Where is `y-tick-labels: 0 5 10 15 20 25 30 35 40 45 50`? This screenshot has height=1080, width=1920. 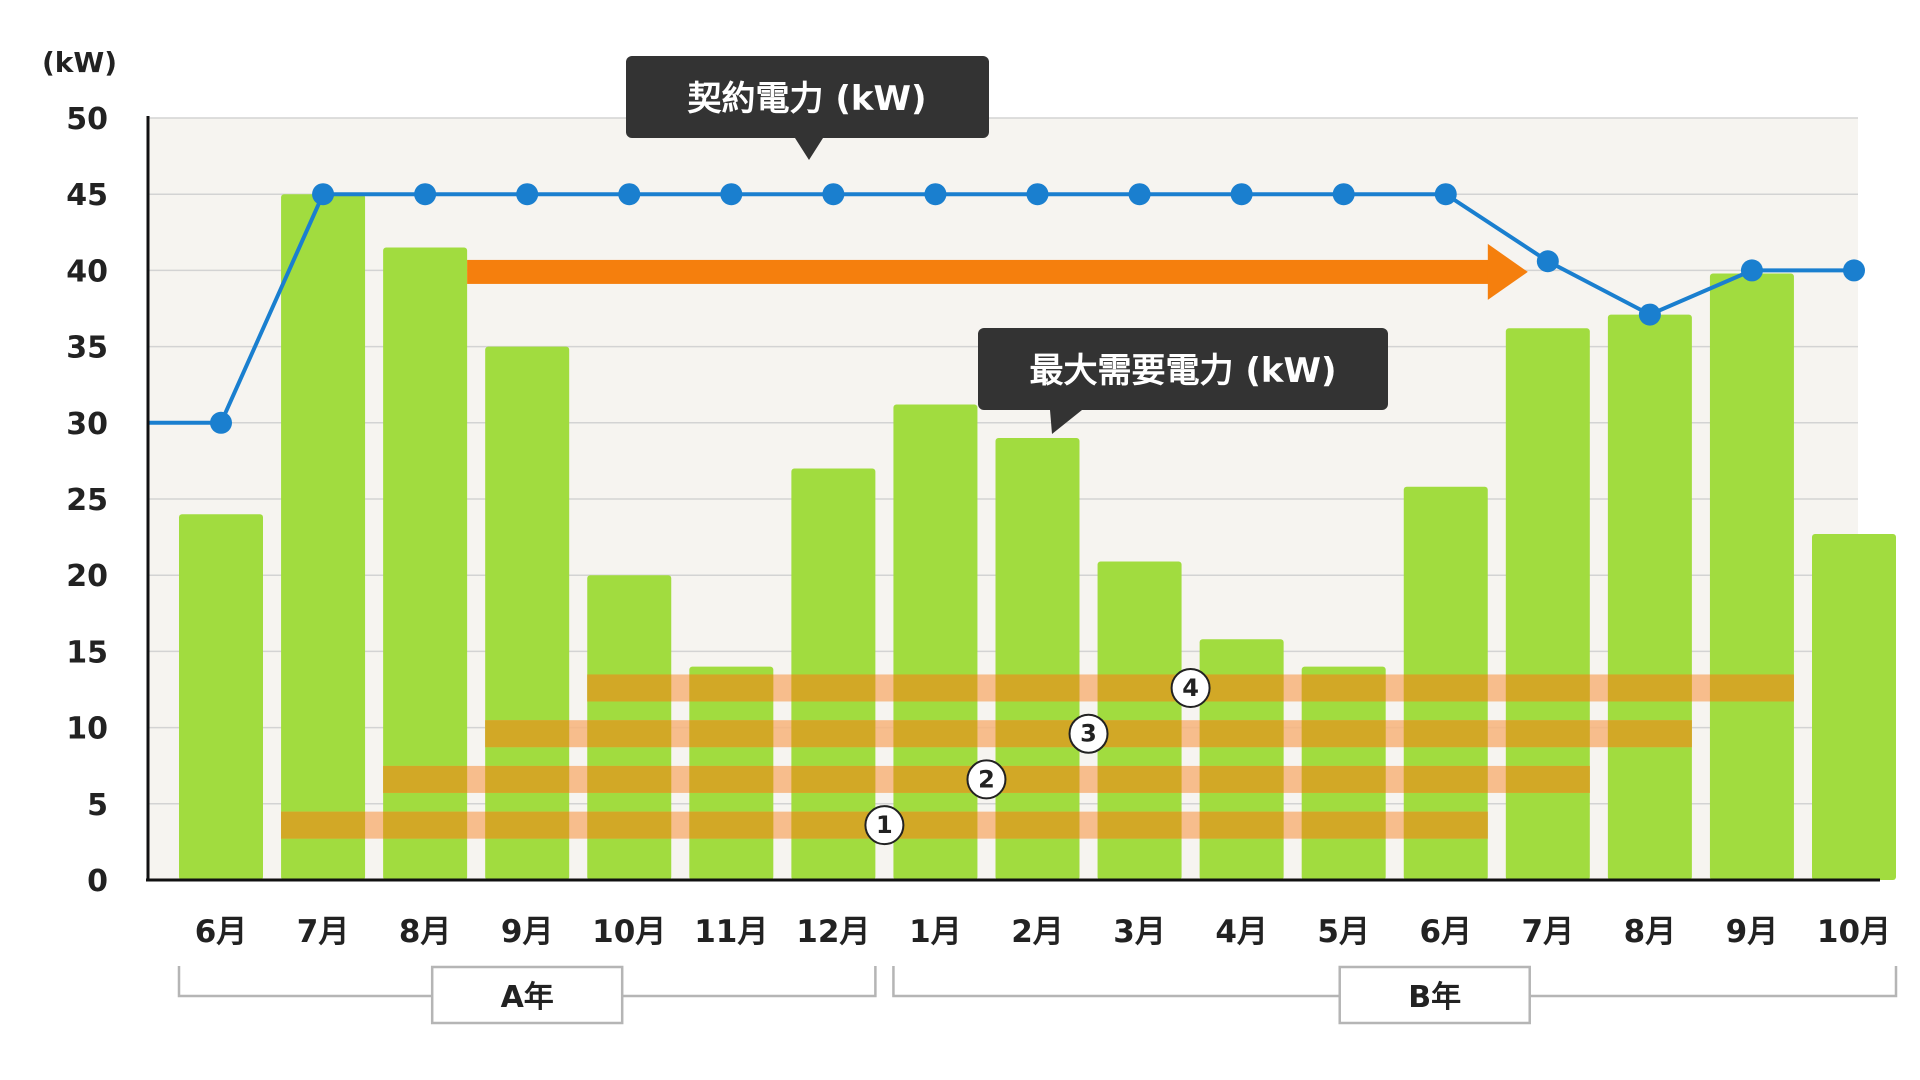
y-tick-labels: 0 5 10 15 20 25 30 35 40 45 50 is located at coordinates (87, 500).